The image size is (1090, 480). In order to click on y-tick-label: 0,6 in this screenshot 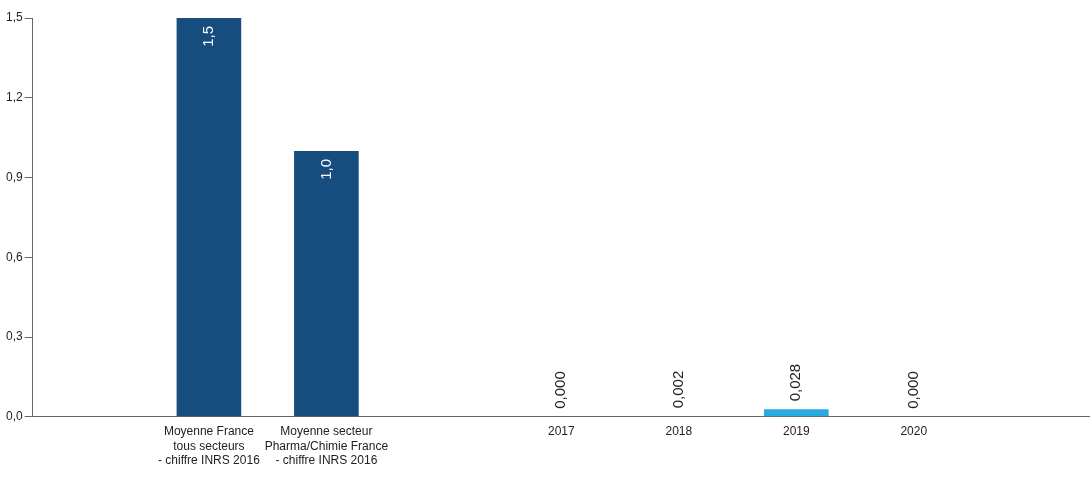, I will do `click(14, 256)`.